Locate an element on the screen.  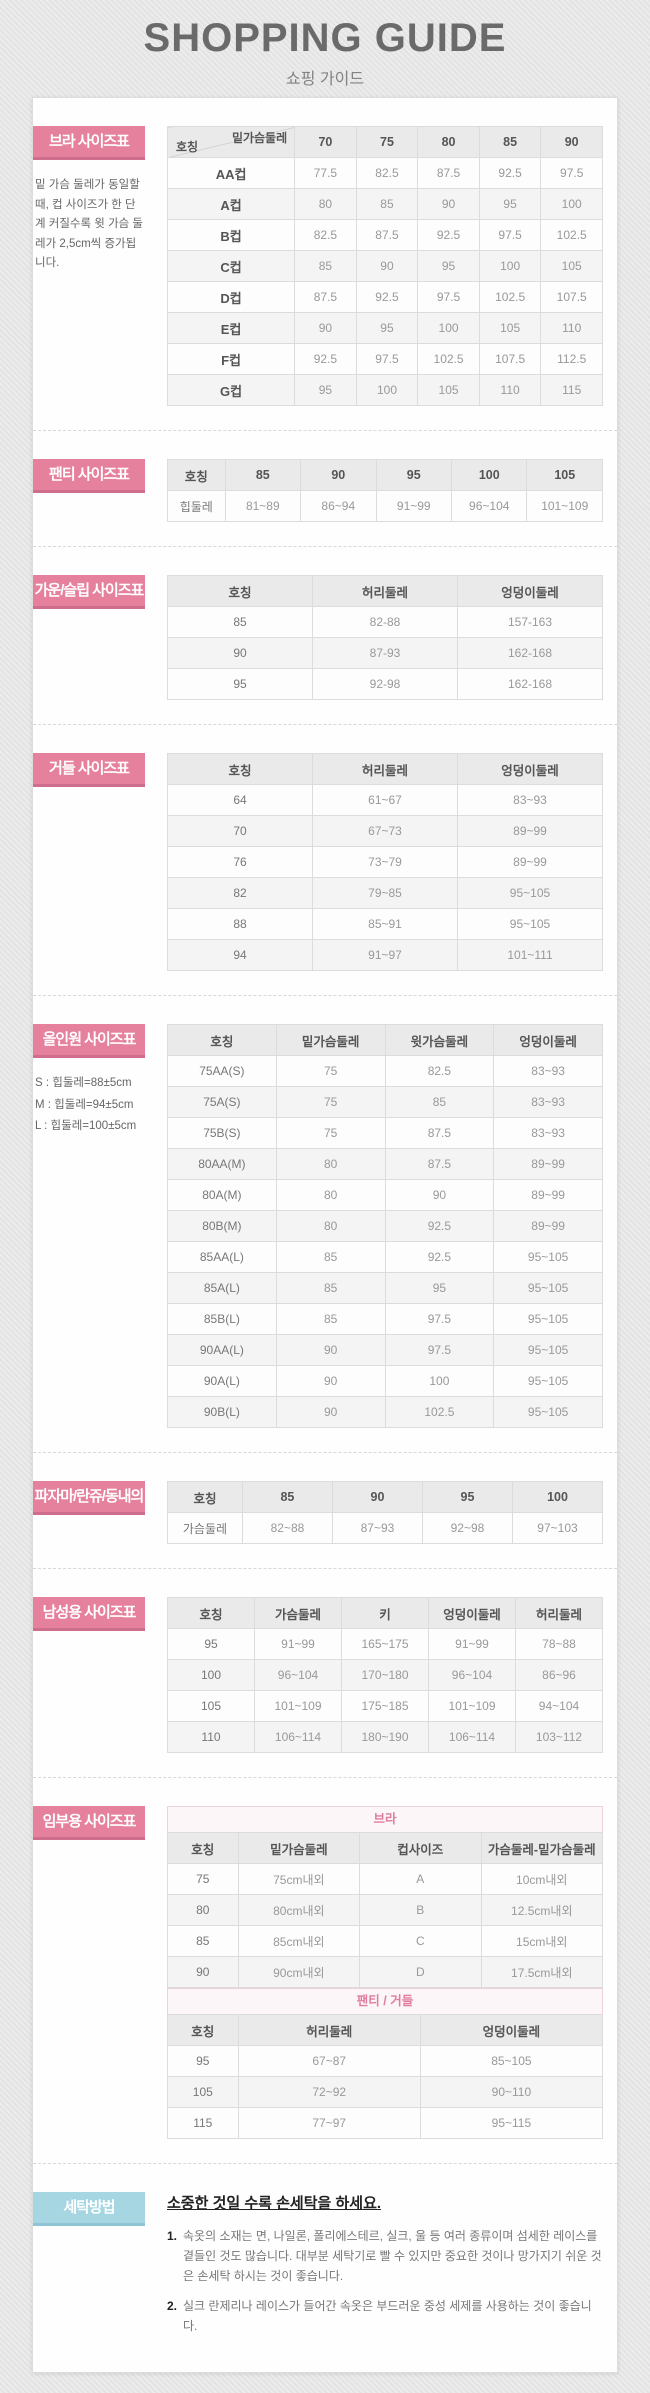
table-row: 88 85~91 95~105 is located at coordinates (385, 924).